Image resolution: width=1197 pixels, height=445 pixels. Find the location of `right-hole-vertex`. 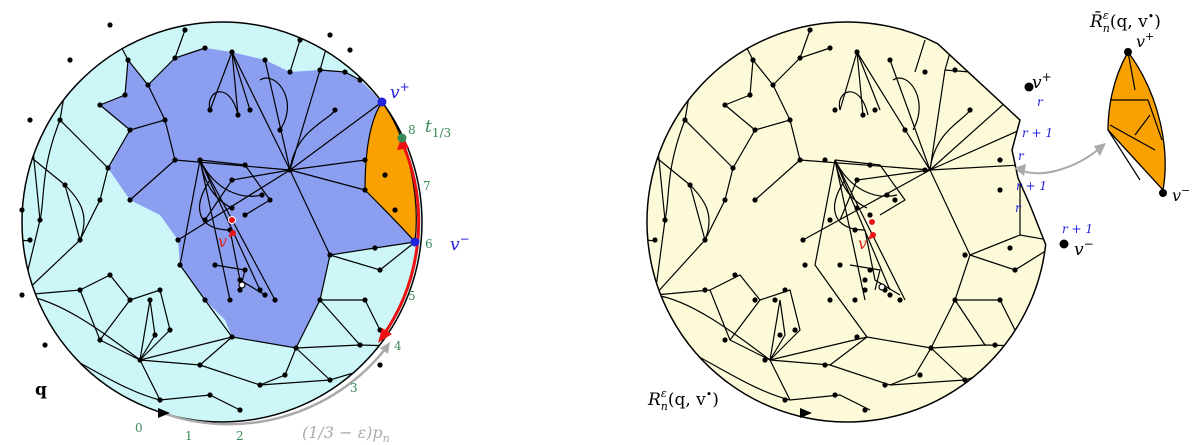

right-hole-vertex is located at coordinates (882, 287).